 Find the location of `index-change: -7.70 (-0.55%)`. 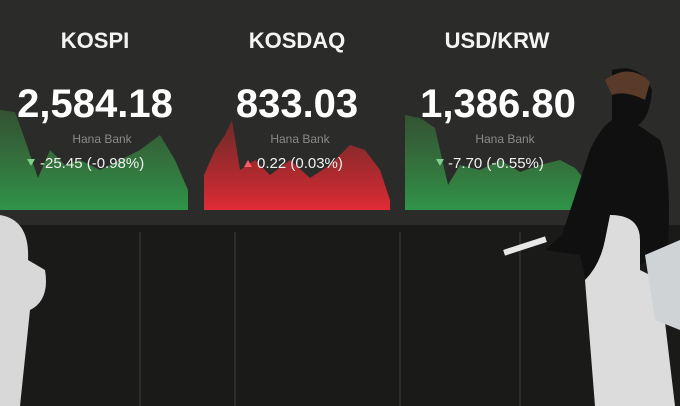

index-change: -7.70 (-0.55%) is located at coordinates (496, 163).